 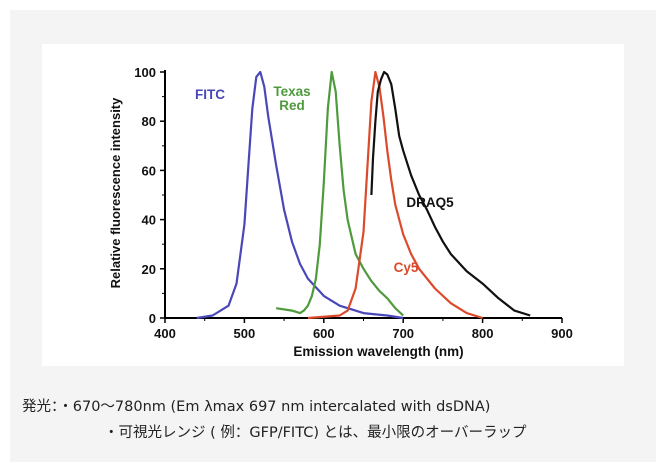 What do you see at coordinates (291, 98) in the screenshot?
I see `series-label-texas-red: Texas Red` at bounding box center [291, 98].